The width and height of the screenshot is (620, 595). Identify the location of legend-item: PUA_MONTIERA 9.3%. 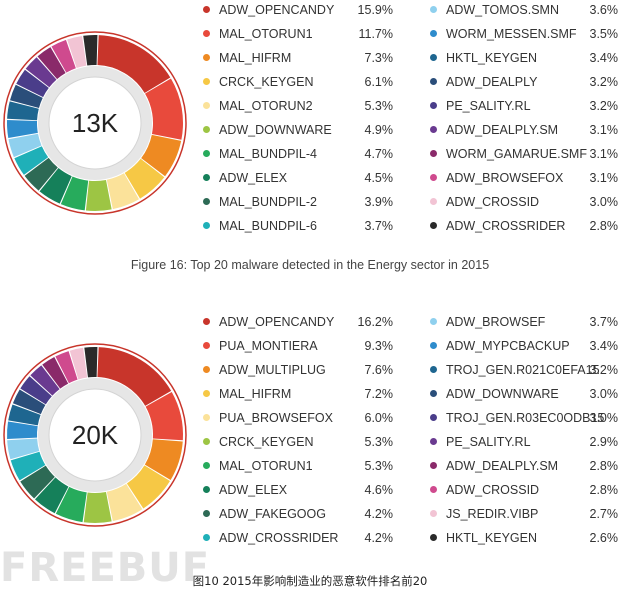
(298, 346).